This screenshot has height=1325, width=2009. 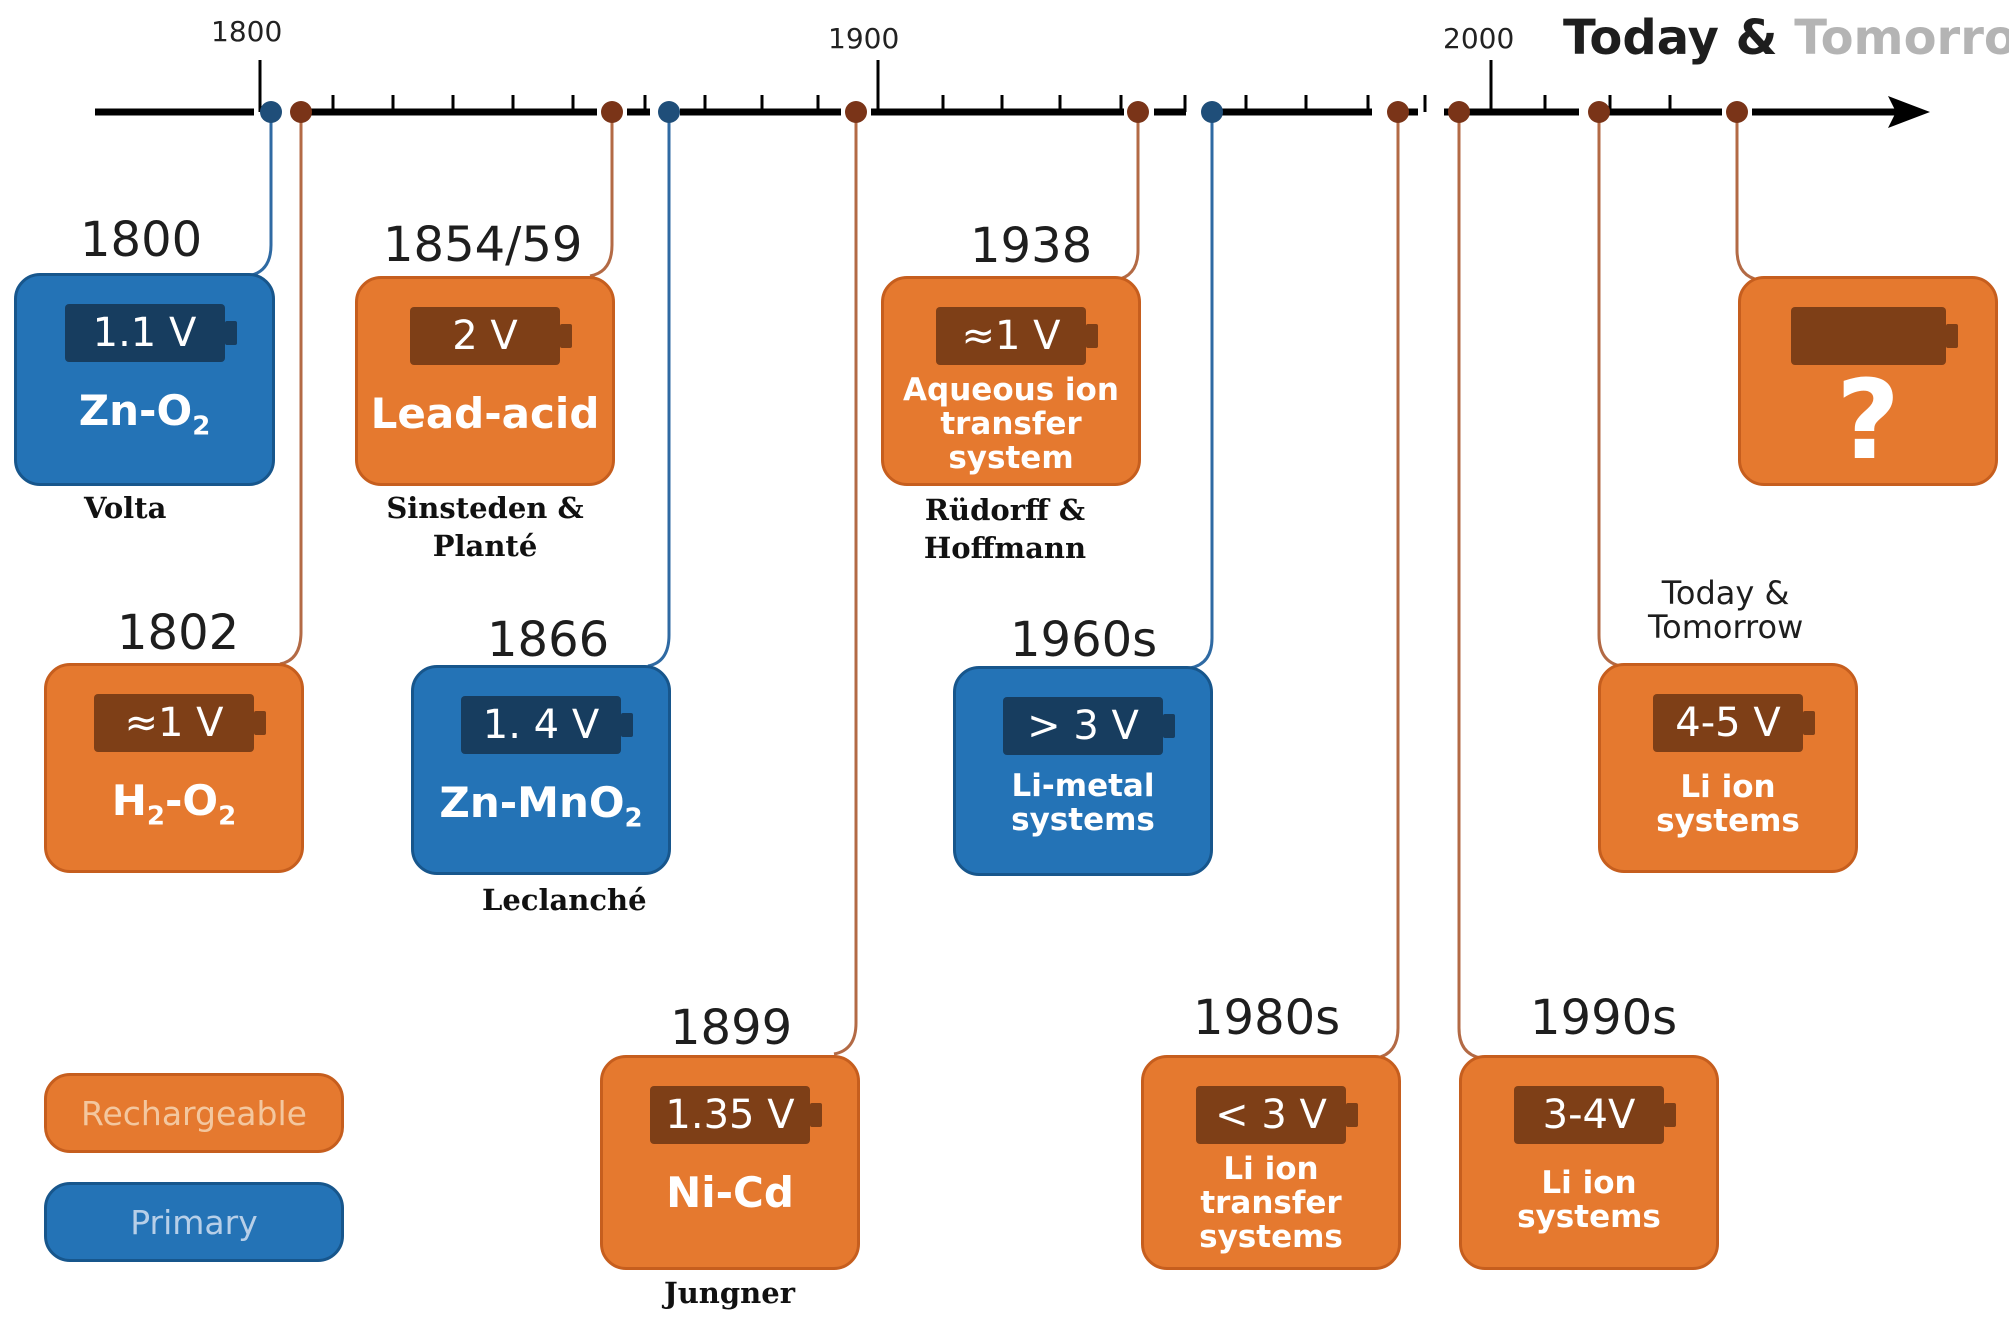 What do you see at coordinates (1604, 1018) in the screenshot?
I see `card-year-1990s: 1990s` at bounding box center [1604, 1018].